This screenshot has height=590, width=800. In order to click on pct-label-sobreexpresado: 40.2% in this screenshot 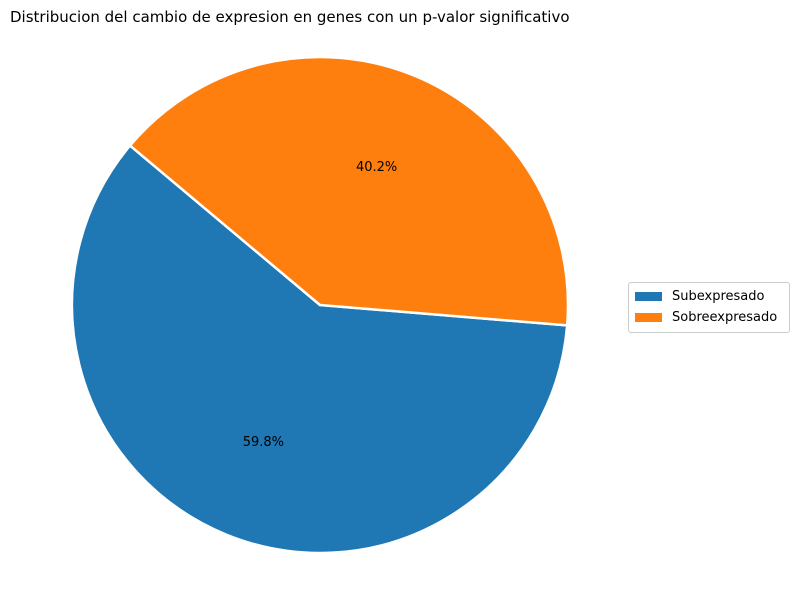, I will do `click(376, 167)`.